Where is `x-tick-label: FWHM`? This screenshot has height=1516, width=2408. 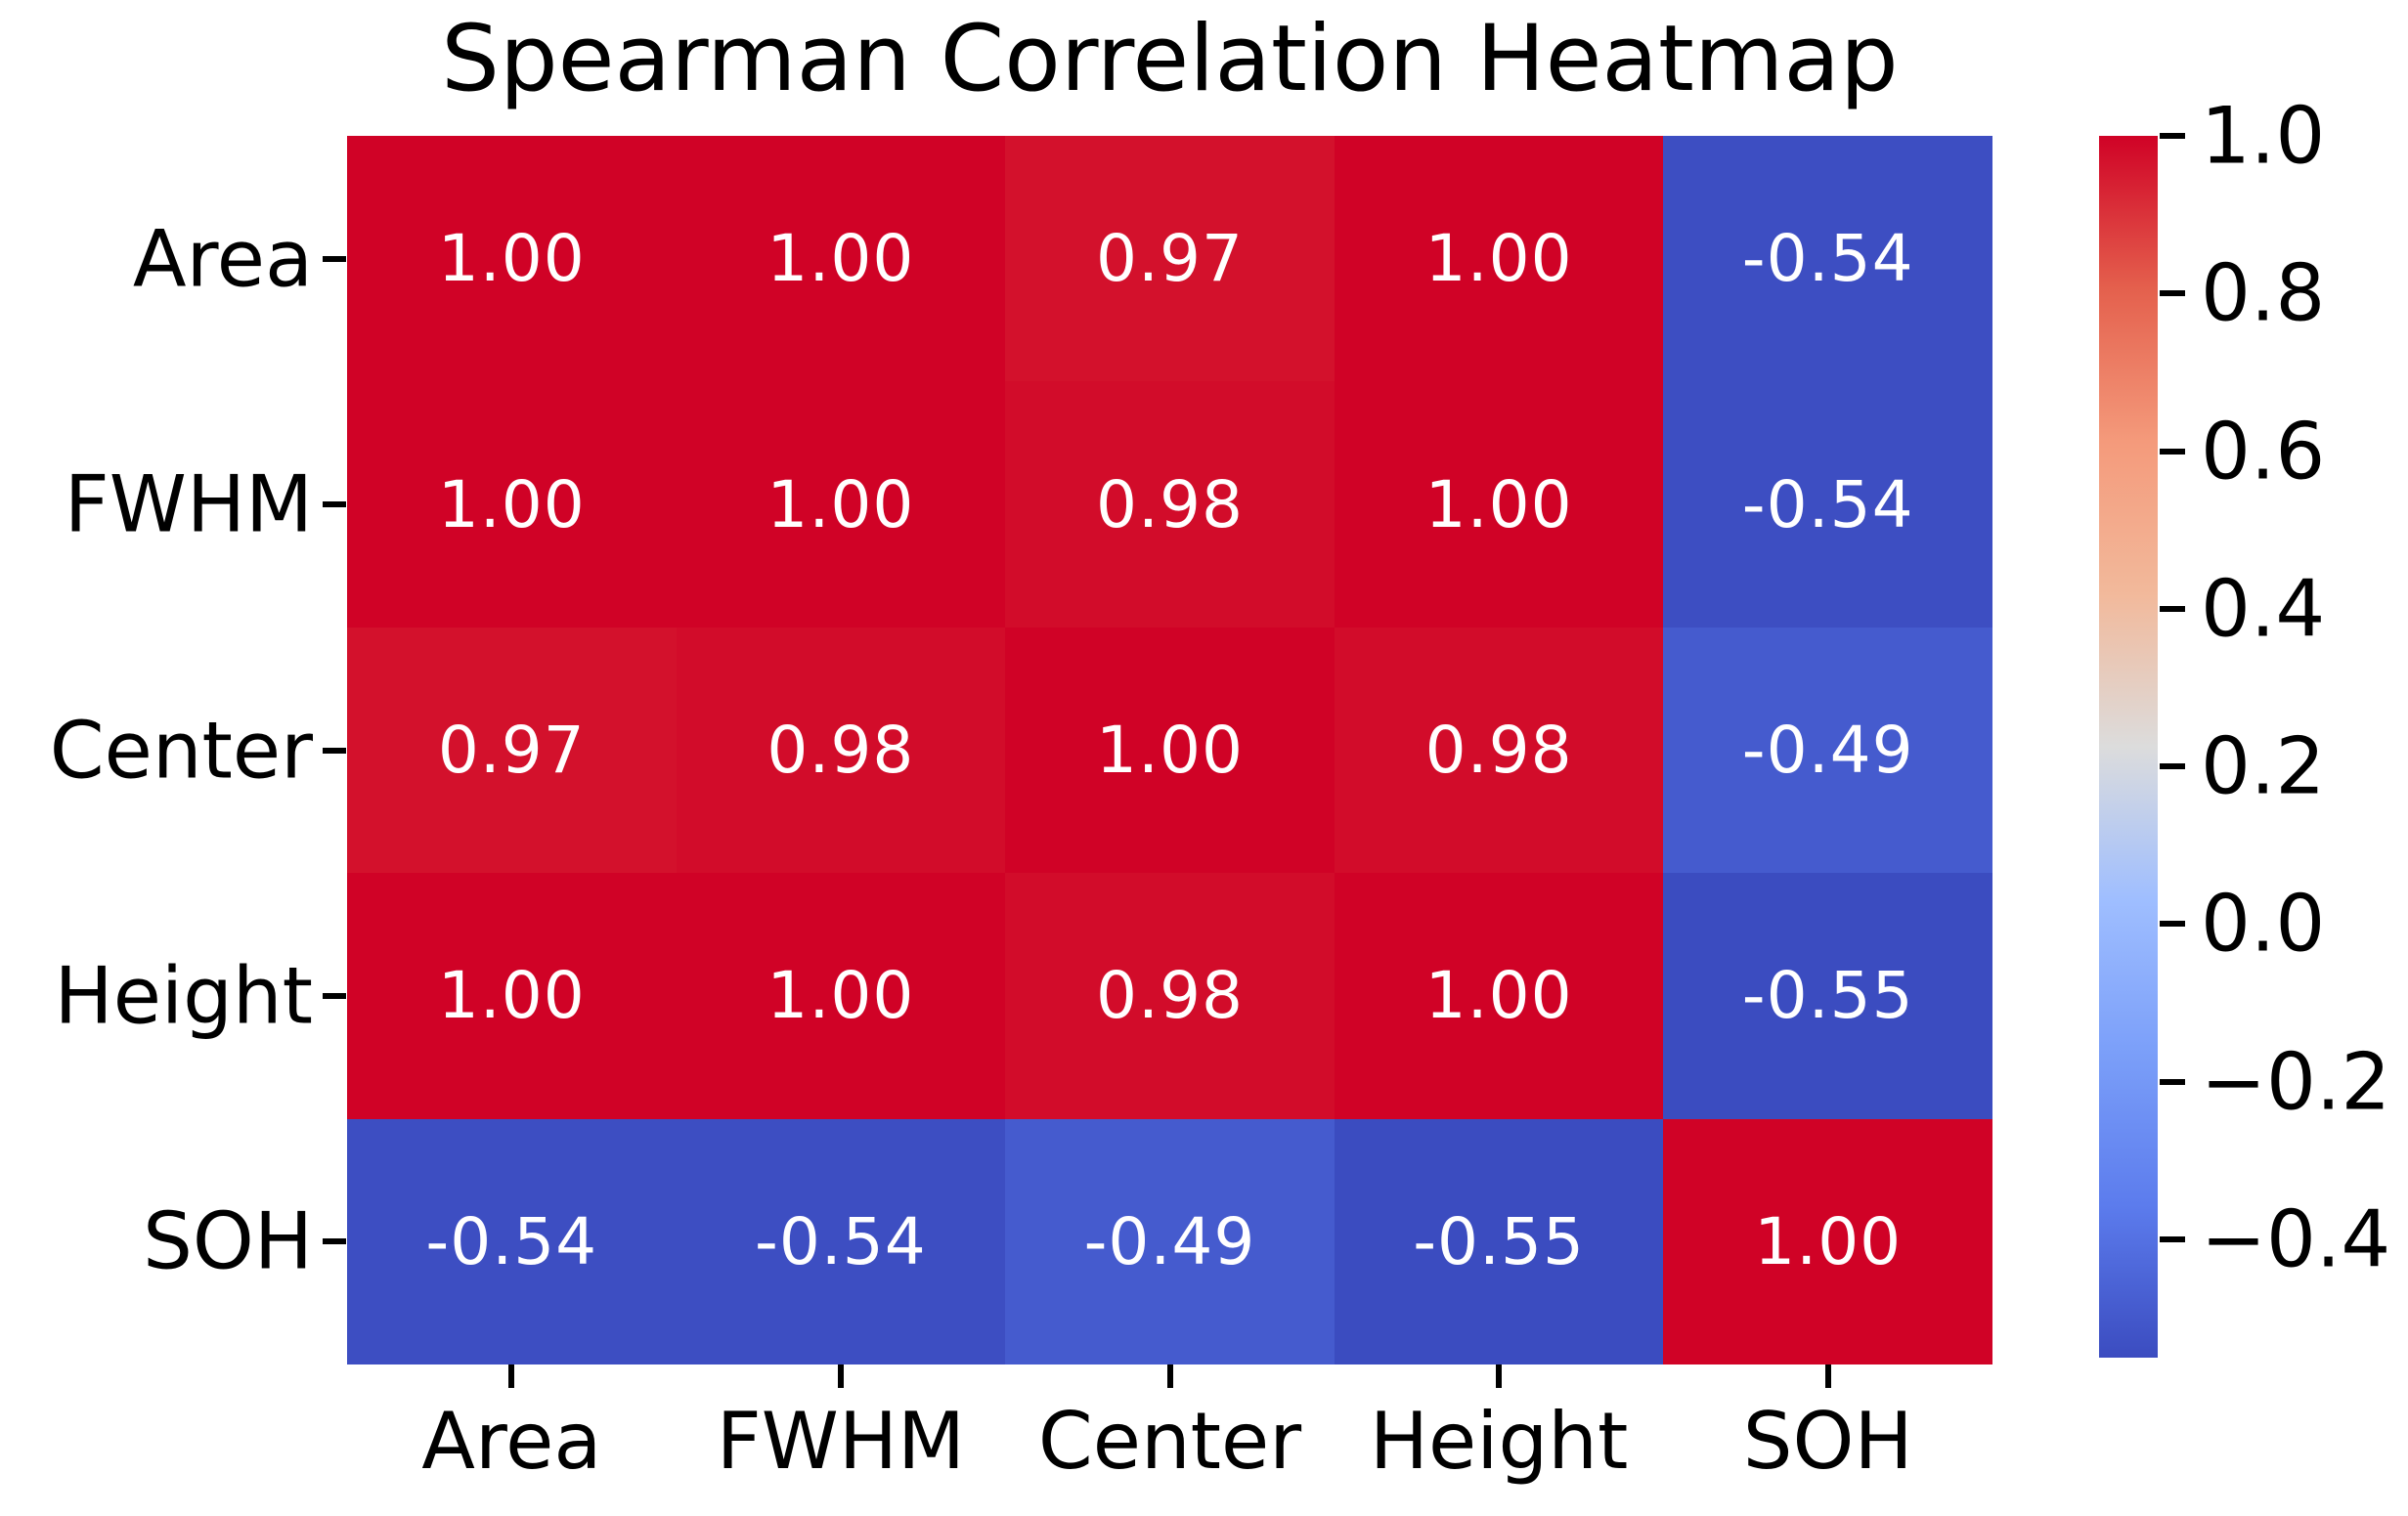 x-tick-label: FWHM is located at coordinates (841, 1441).